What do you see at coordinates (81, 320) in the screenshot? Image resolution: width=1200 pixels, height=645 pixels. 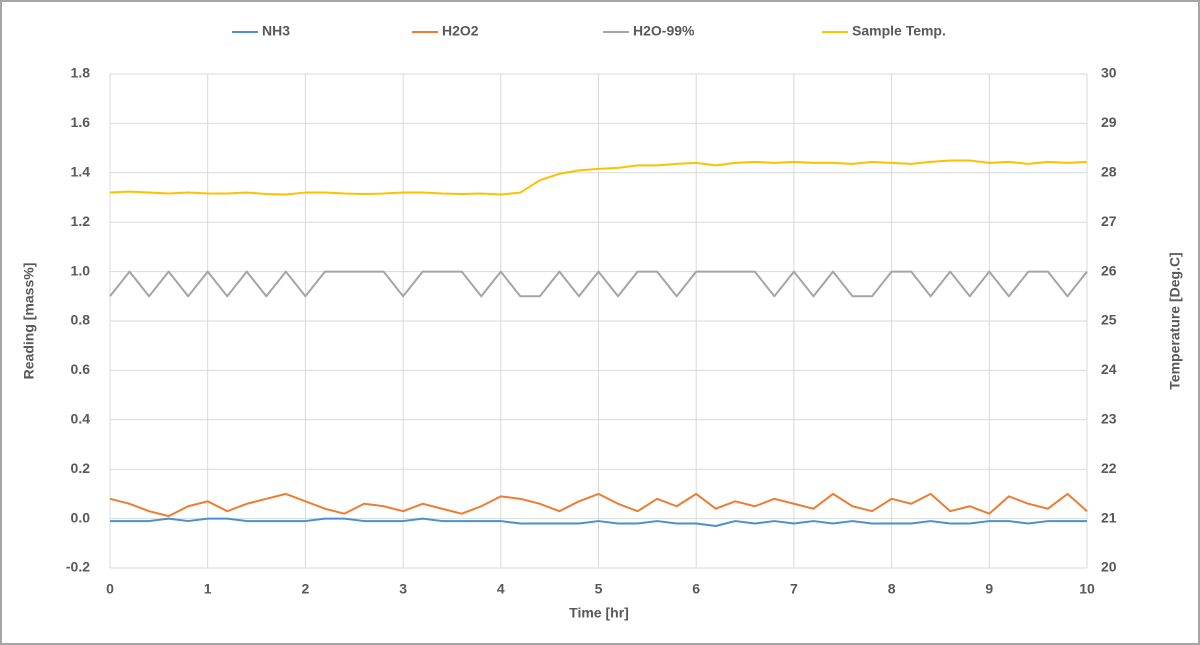 I see `y-tick-label: 0.8` at bounding box center [81, 320].